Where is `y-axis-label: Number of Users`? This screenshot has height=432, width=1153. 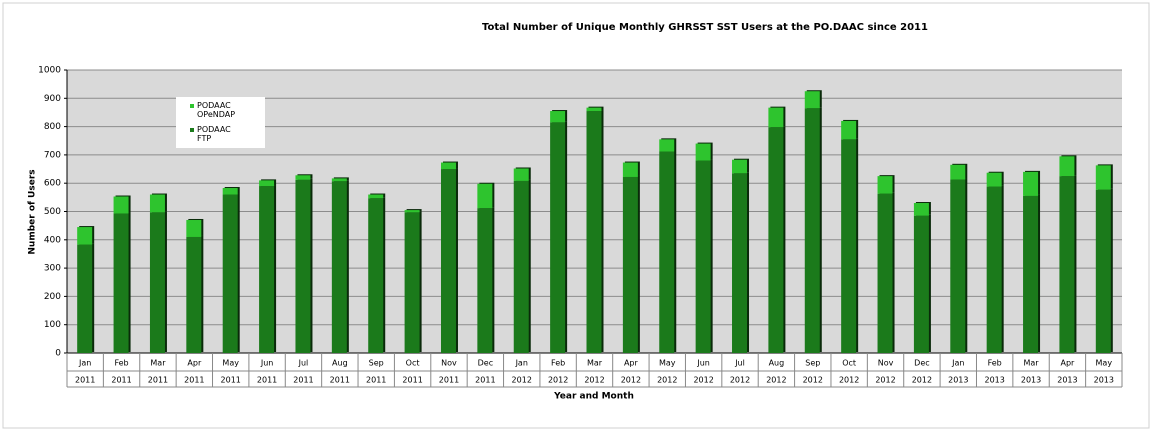
y-axis-label: Number of Users is located at coordinates (33, 211).